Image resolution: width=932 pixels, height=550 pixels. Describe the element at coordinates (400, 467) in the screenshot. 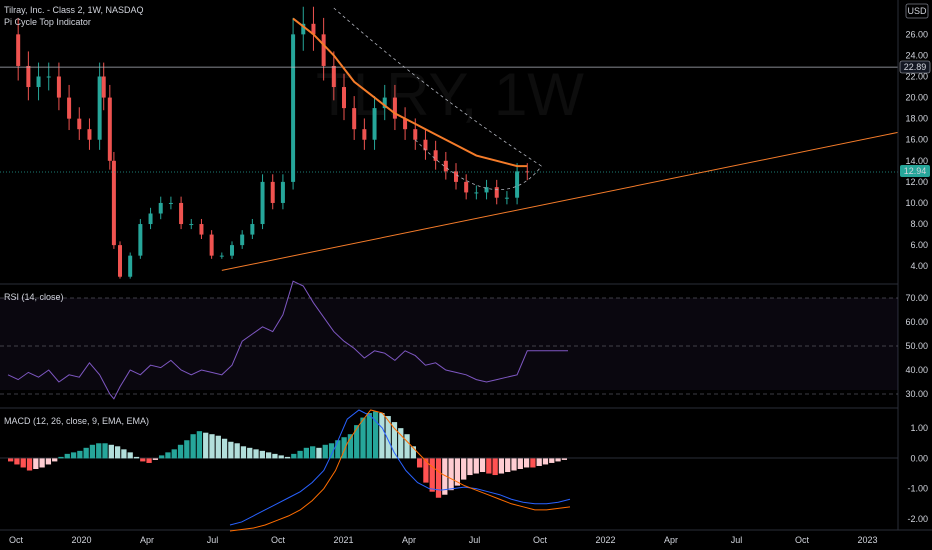

I see `macd-line` at that location.